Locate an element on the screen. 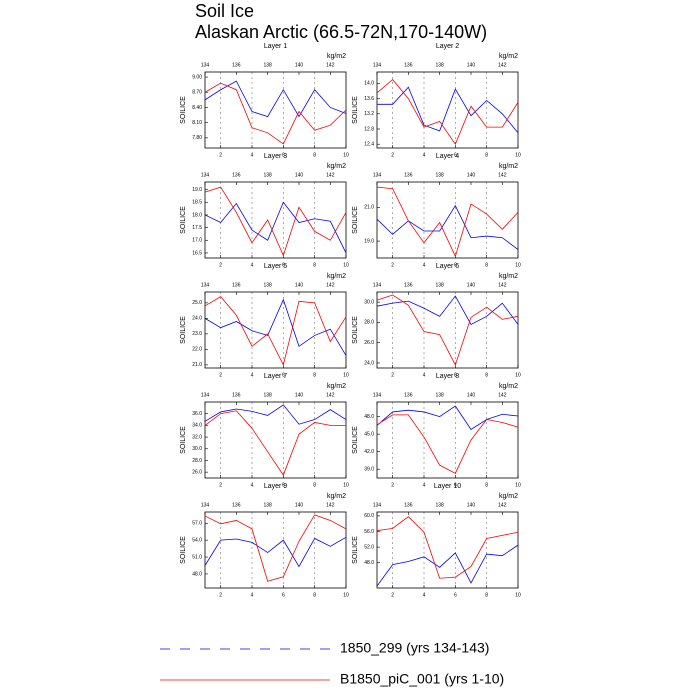 This screenshot has height=700, width=700. y-tick-label: 56.0 is located at coordinates (369, 532).